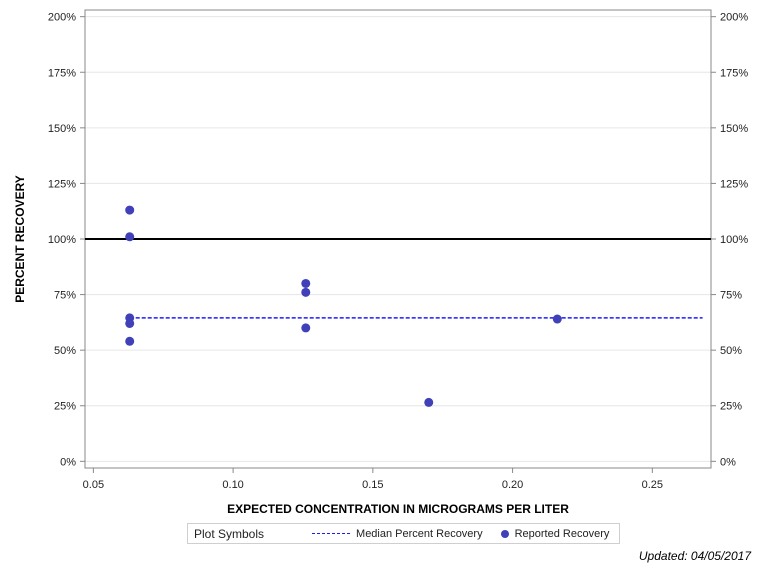 This screenshot has height=576, width=768. Describe the element at coordinates (62, 240) in the screenshot. I see `y-tick-label: 100%` at that location.